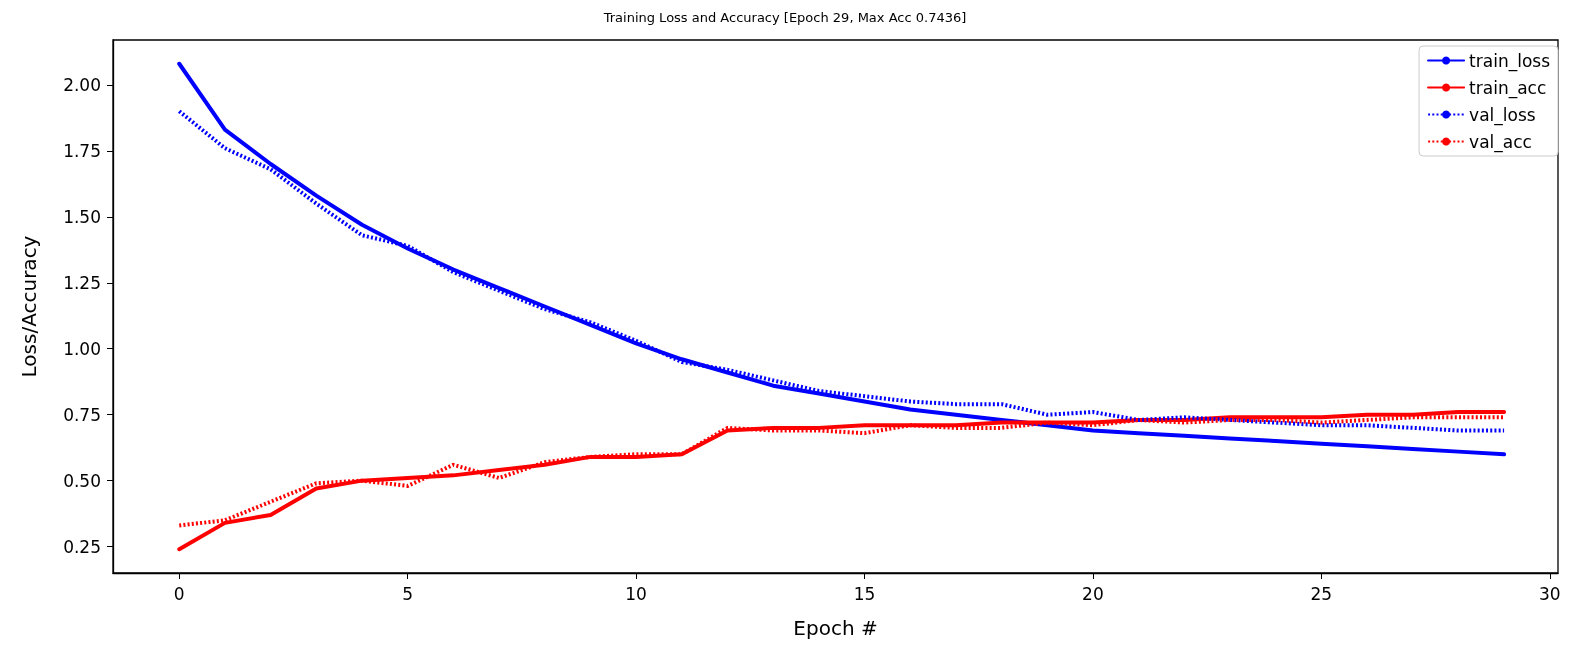 The height and width of the screenshot is (649, 1570). I want to click on legend-label: val_loss, so click(1502, 115).